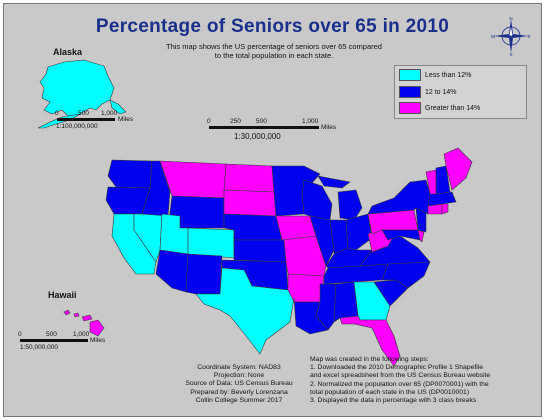 The height and width of the screenshot is (420, 545). Describe the element at coordinates (493, 36) in the screenshot. I see `compass-w: W` at that location.